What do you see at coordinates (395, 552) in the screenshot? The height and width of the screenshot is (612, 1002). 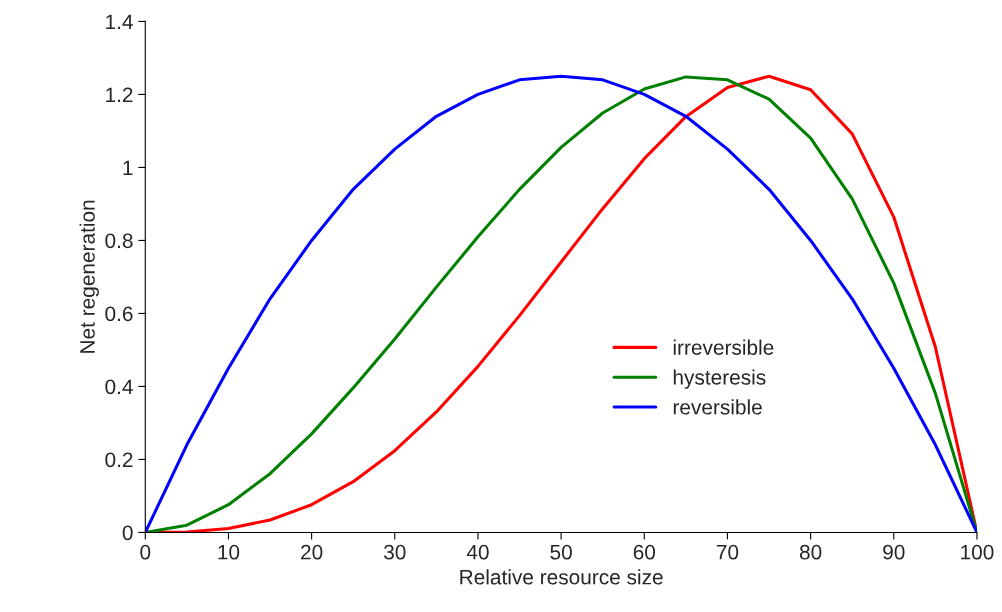 I see `x-tick-label: 30` at bounding box center [395, 552].